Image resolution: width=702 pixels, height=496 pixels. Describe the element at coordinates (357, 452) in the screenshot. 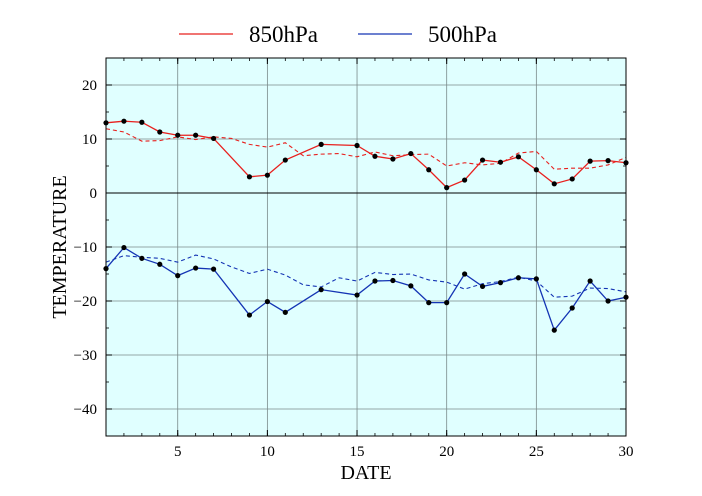

I see `x-tick-label: 15` at that location.